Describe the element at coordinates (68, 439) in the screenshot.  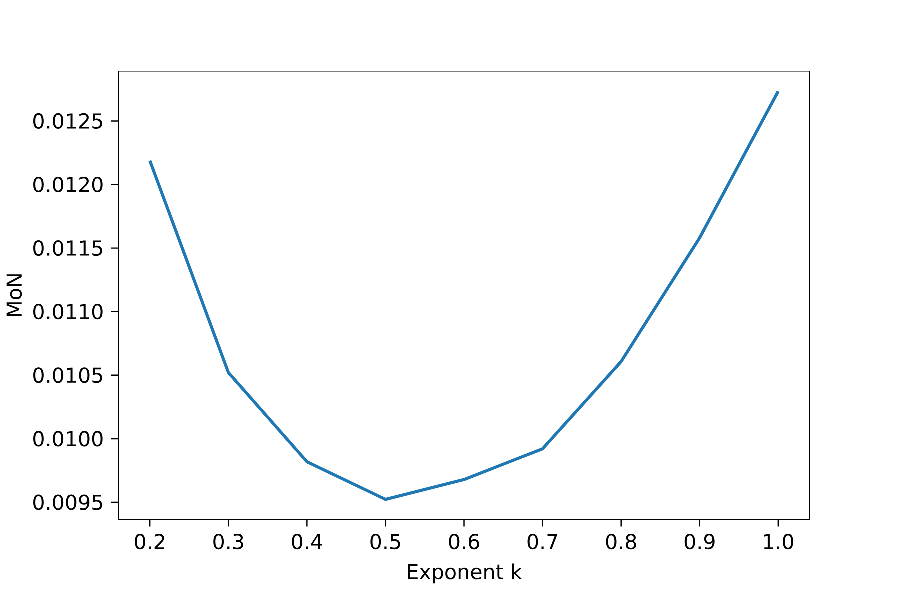
I see `y-tick-label: 0.0100` at that location.